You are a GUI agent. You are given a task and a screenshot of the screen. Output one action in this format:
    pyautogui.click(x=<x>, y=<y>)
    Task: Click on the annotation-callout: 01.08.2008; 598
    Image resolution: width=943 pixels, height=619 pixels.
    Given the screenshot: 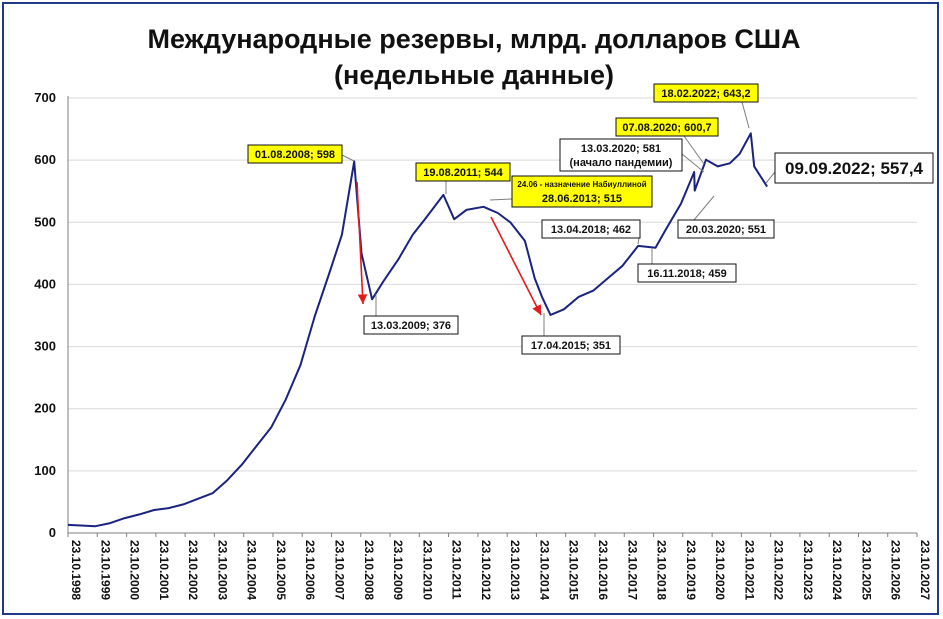 What is the action you would take?
    pyautogui.click(x=295, y=154)
    